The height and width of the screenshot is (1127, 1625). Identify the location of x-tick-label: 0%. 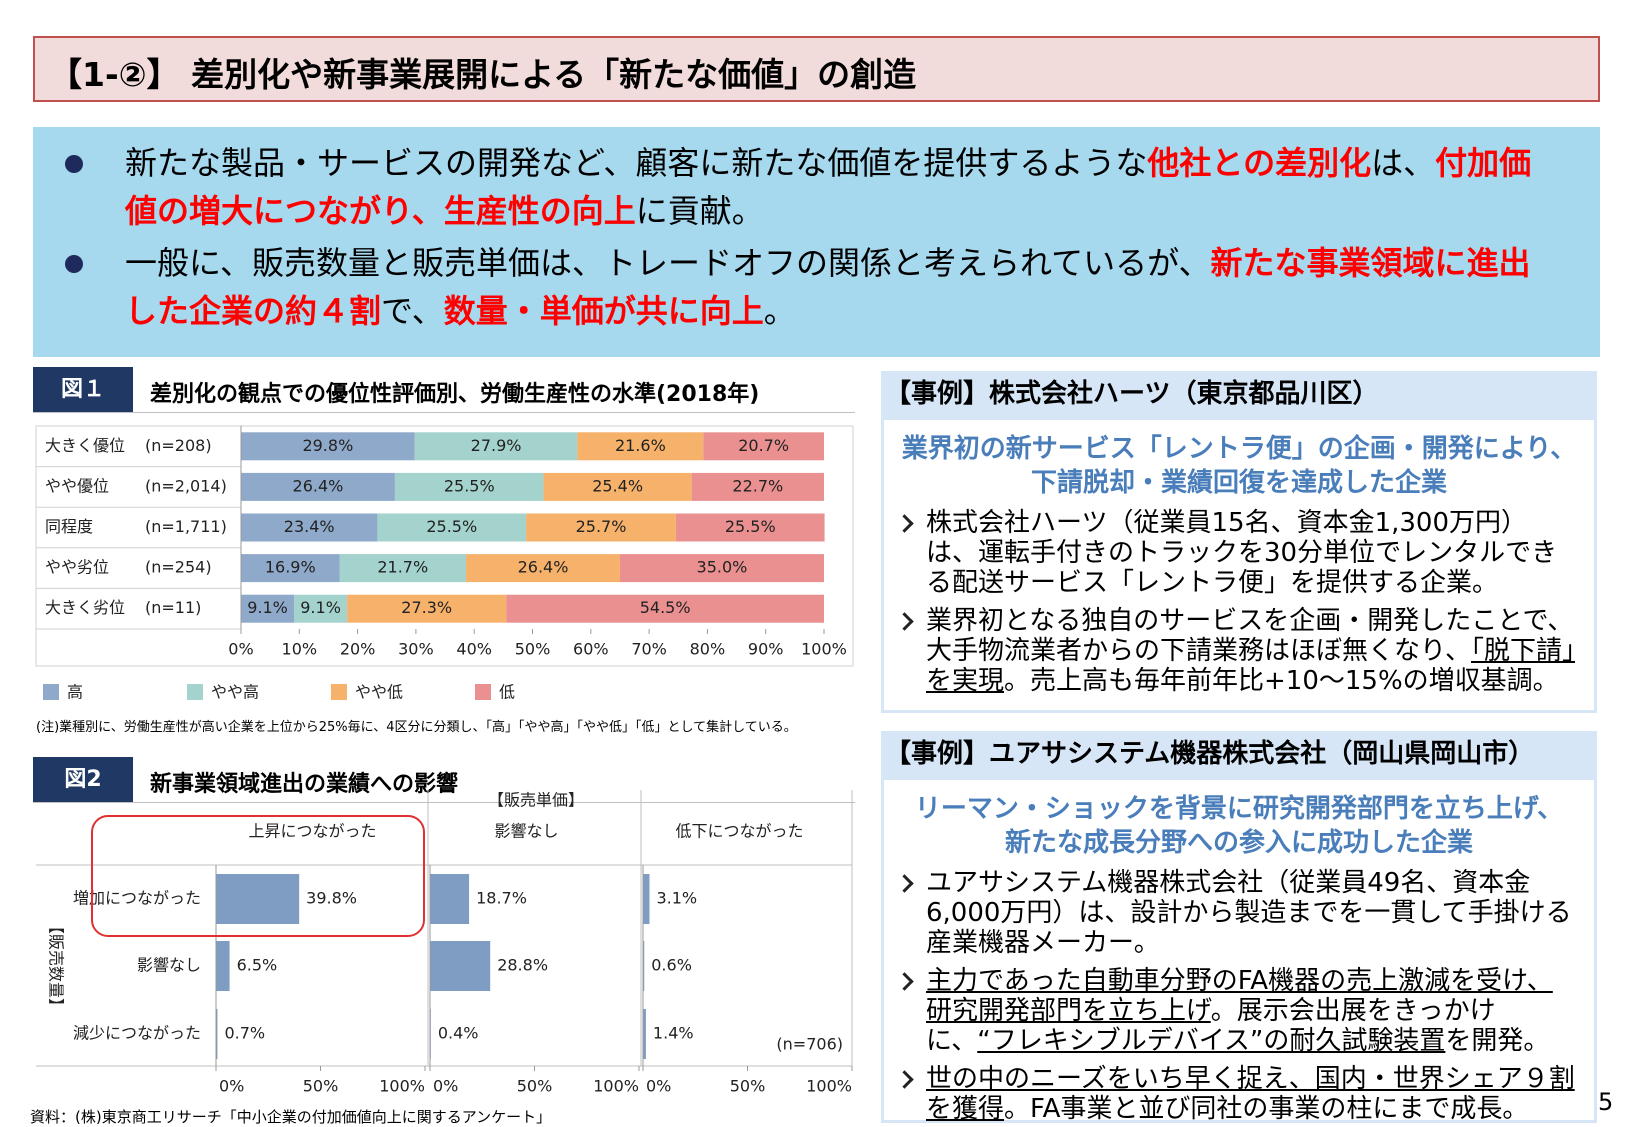
(231, 1086).